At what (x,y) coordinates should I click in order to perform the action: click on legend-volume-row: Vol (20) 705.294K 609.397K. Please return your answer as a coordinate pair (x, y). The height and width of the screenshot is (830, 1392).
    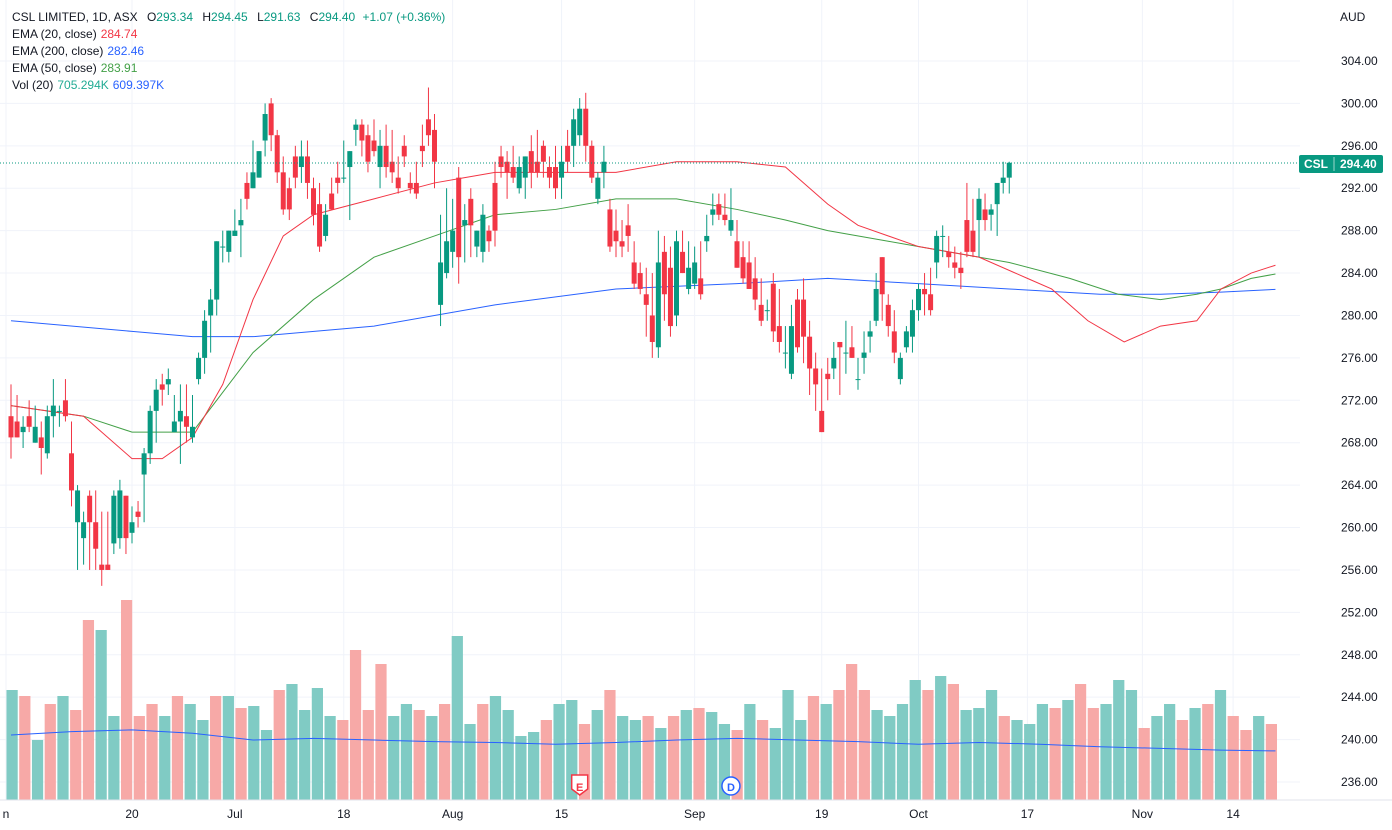
    Looking at the image, I should click on (228, 85).